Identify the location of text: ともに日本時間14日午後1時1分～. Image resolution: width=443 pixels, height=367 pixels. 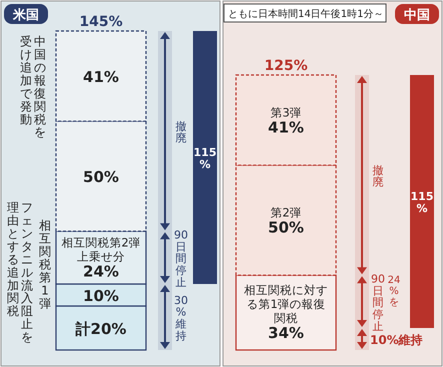
(306, 14).